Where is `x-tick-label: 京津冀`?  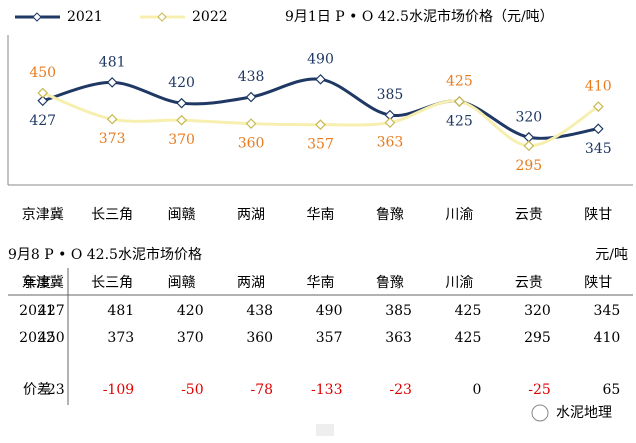 x-tick-label: 京津冀 is located at coordinates (43, 215).